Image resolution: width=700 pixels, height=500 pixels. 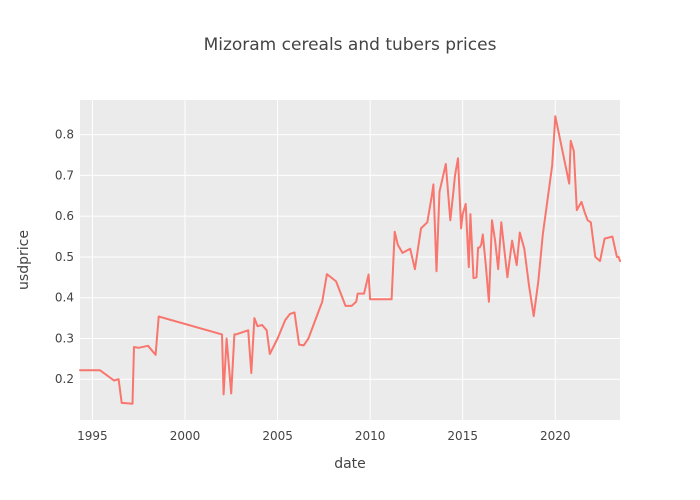 What do you see at coordinates (555, 436) in the screenshot?
I see `x-tick-label: 2020` at bounding box center [555, 436].